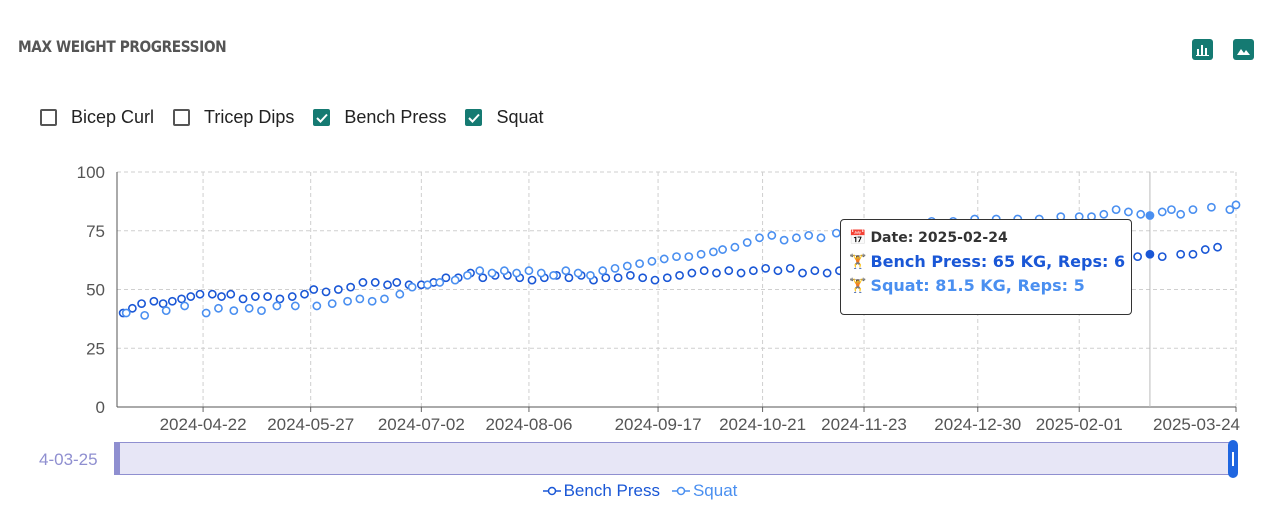 This screenshot has height=520, width=1280. Describe the element at coordinates (249, 117) in the screenshot. I see `filter-label: Tricep Dips` at that location.